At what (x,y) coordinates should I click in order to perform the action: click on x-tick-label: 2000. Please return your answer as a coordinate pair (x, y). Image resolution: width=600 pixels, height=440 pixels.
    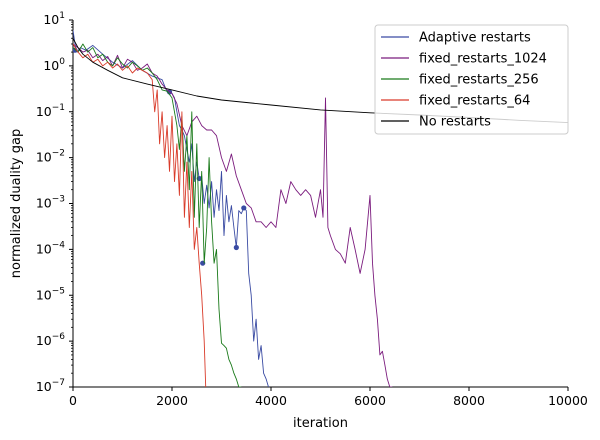
    Looking at the image, I should click on (172, 400).